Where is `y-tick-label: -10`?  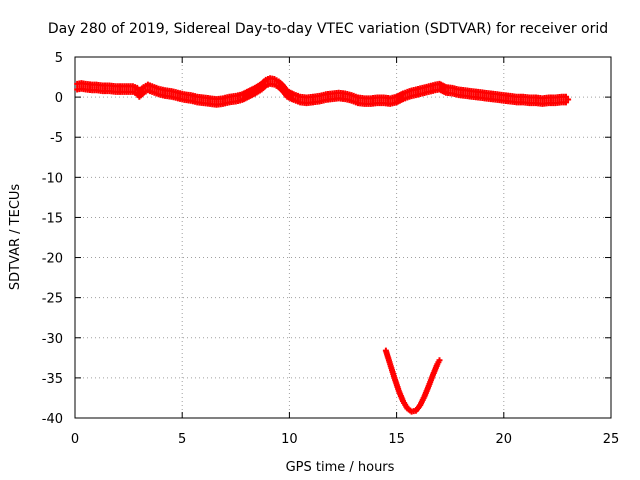
y-tick-label: -10 is located at coordinates (52, 178).